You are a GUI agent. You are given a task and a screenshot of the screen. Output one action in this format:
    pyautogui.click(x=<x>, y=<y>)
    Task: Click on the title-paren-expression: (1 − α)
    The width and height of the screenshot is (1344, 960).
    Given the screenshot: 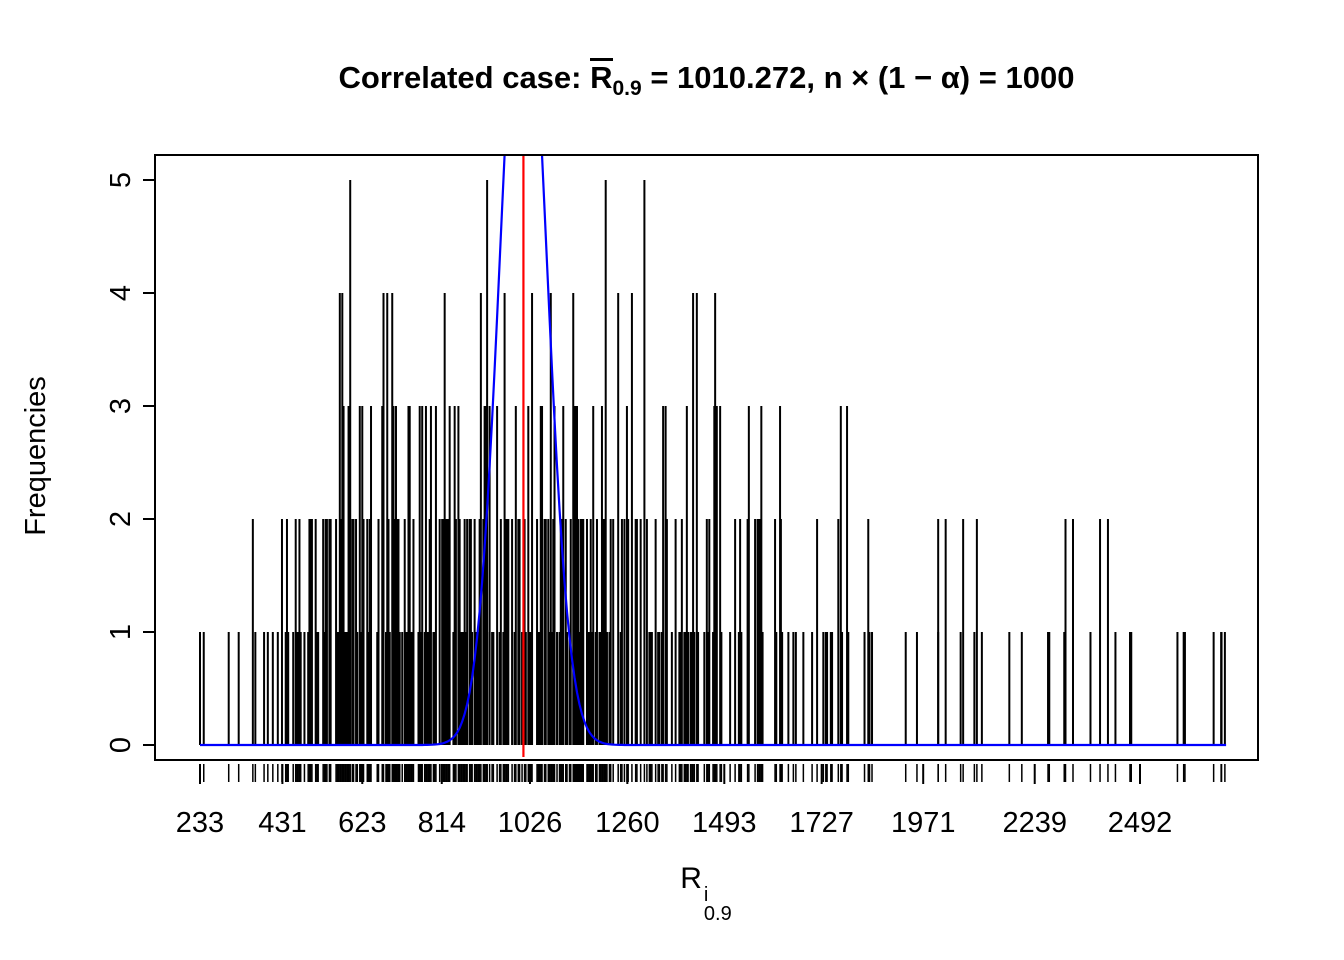 What is the action you would take?
    pyautogui.click(x=924, y=77)
    